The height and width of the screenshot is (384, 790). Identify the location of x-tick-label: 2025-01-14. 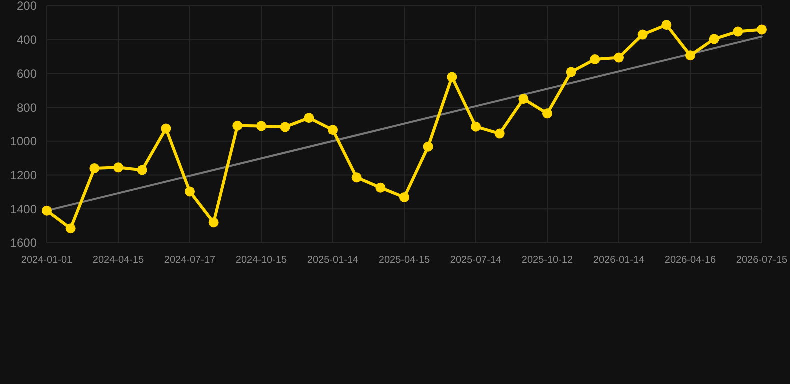
(333, 260).